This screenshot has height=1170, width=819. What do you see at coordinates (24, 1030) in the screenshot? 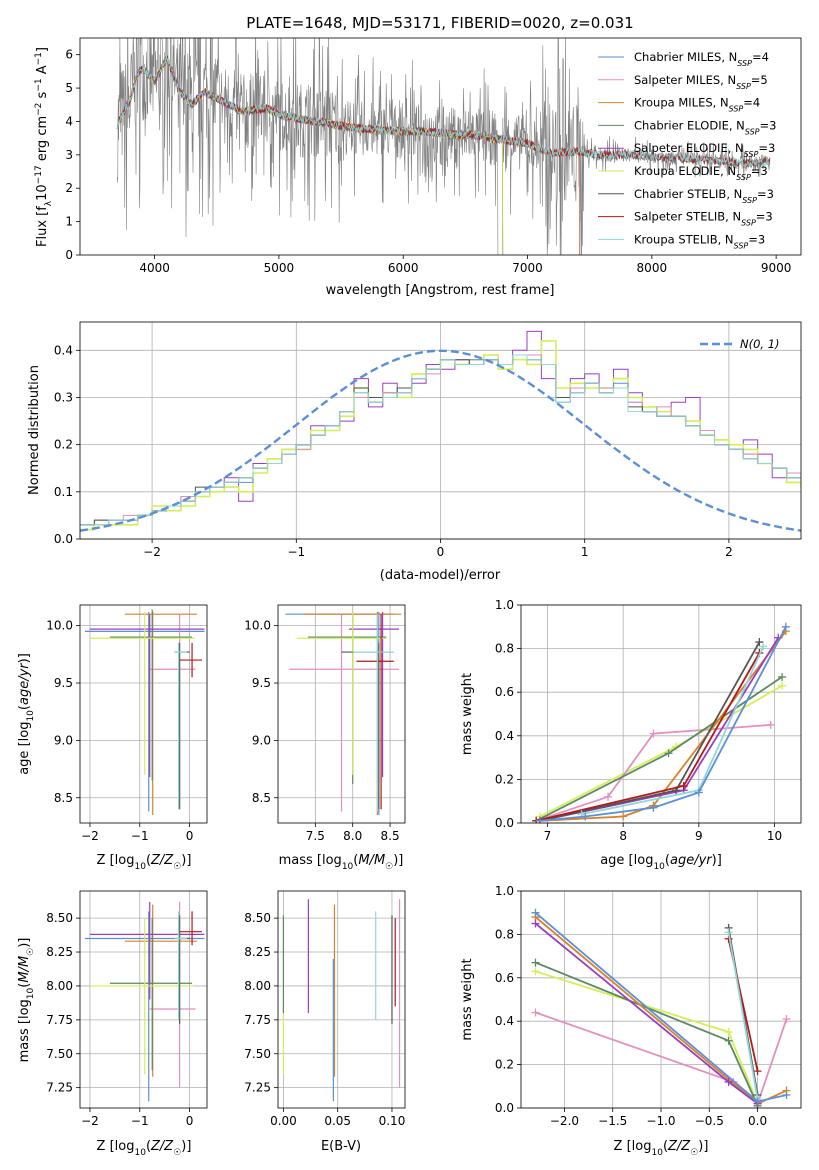
I see `label-part: mass [log` at bounding box center [24, 1030].